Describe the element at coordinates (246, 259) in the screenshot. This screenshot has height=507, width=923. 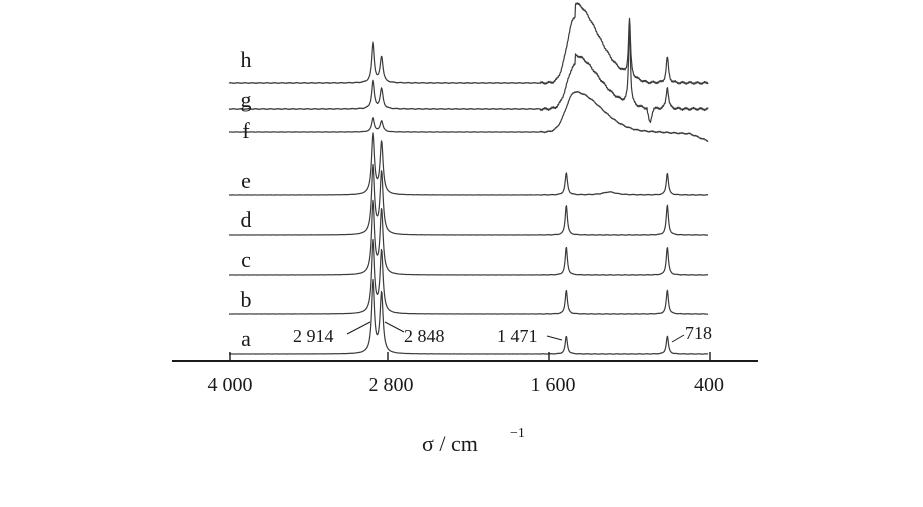
I see `series-label-c: c` at that location.